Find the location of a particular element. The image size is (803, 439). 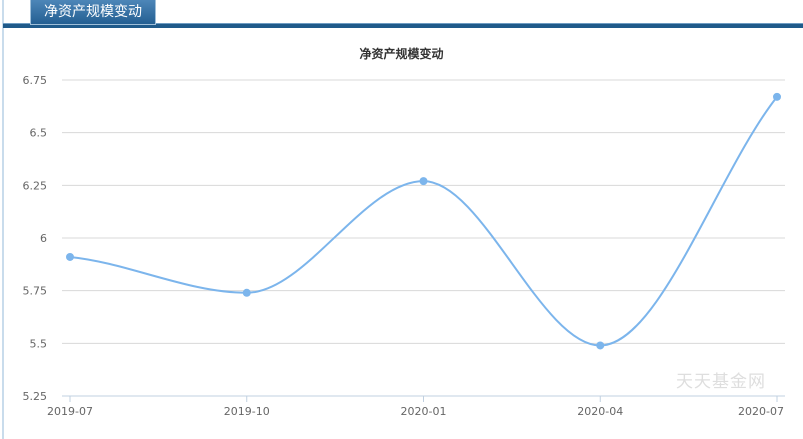

chart-title: 净资产规模变动 is located at coordinates (401, 54).